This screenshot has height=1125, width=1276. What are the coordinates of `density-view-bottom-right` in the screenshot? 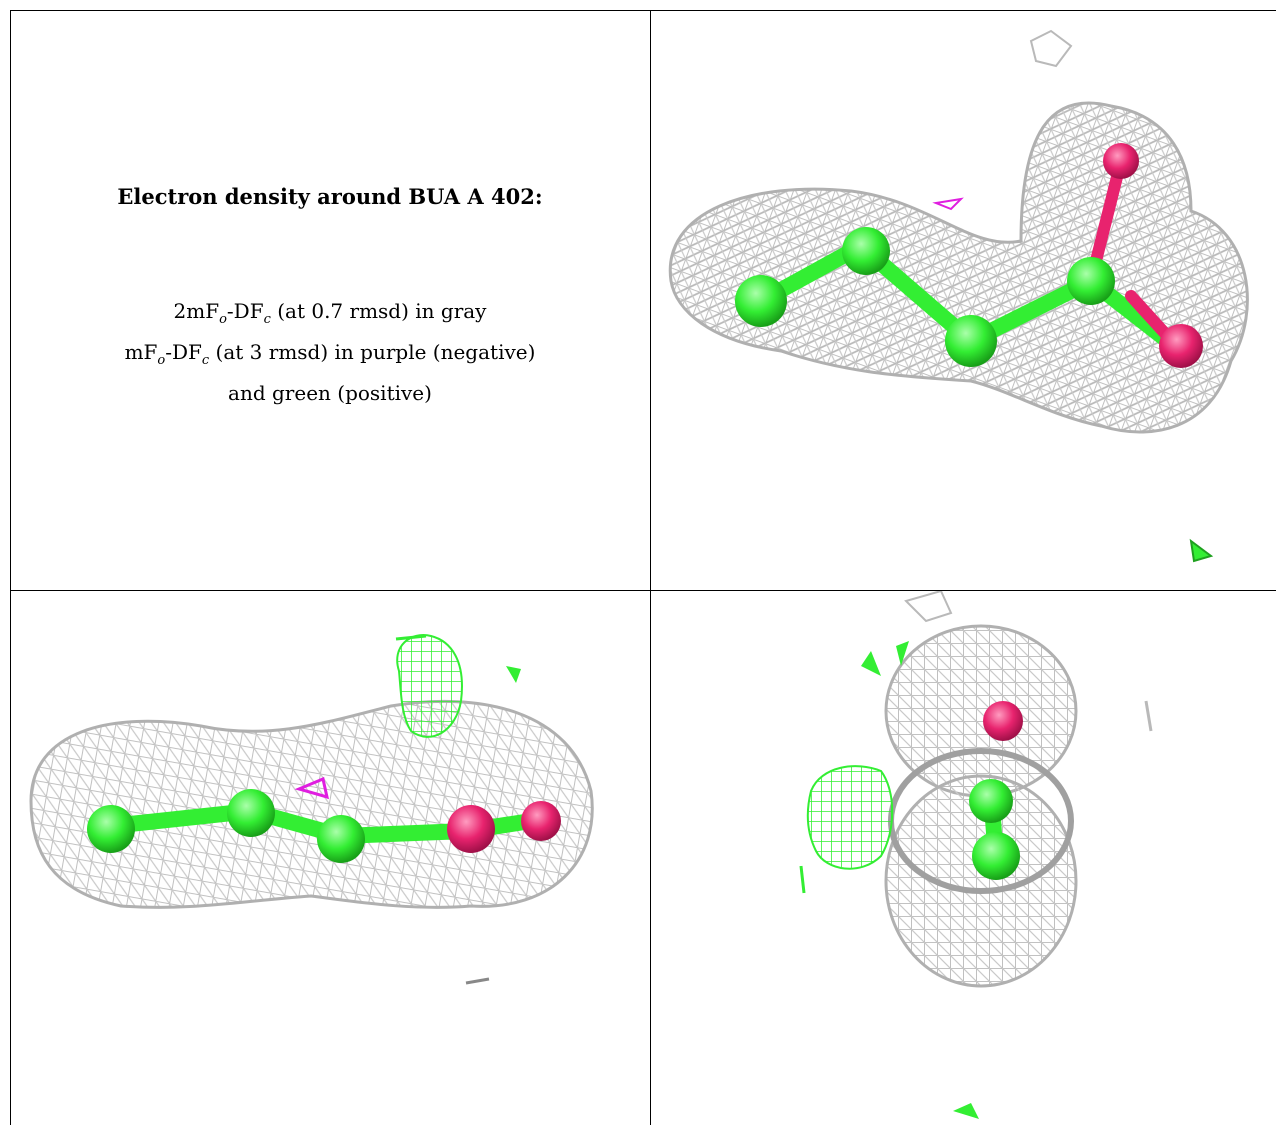 It's located at (976, 855).